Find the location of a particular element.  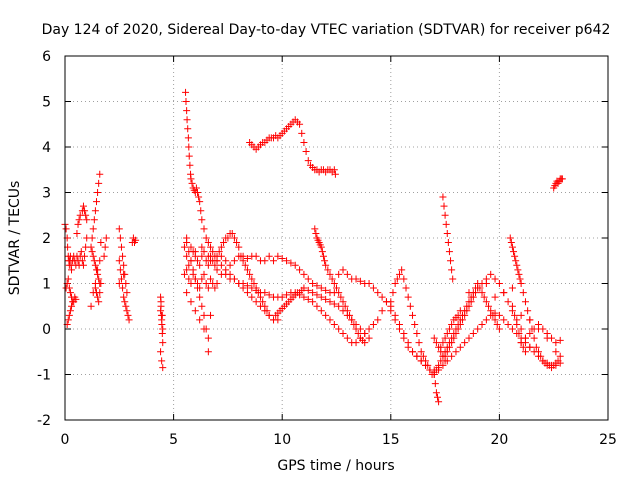

x-tick-label: 5 is located at coordinates (173, 440).